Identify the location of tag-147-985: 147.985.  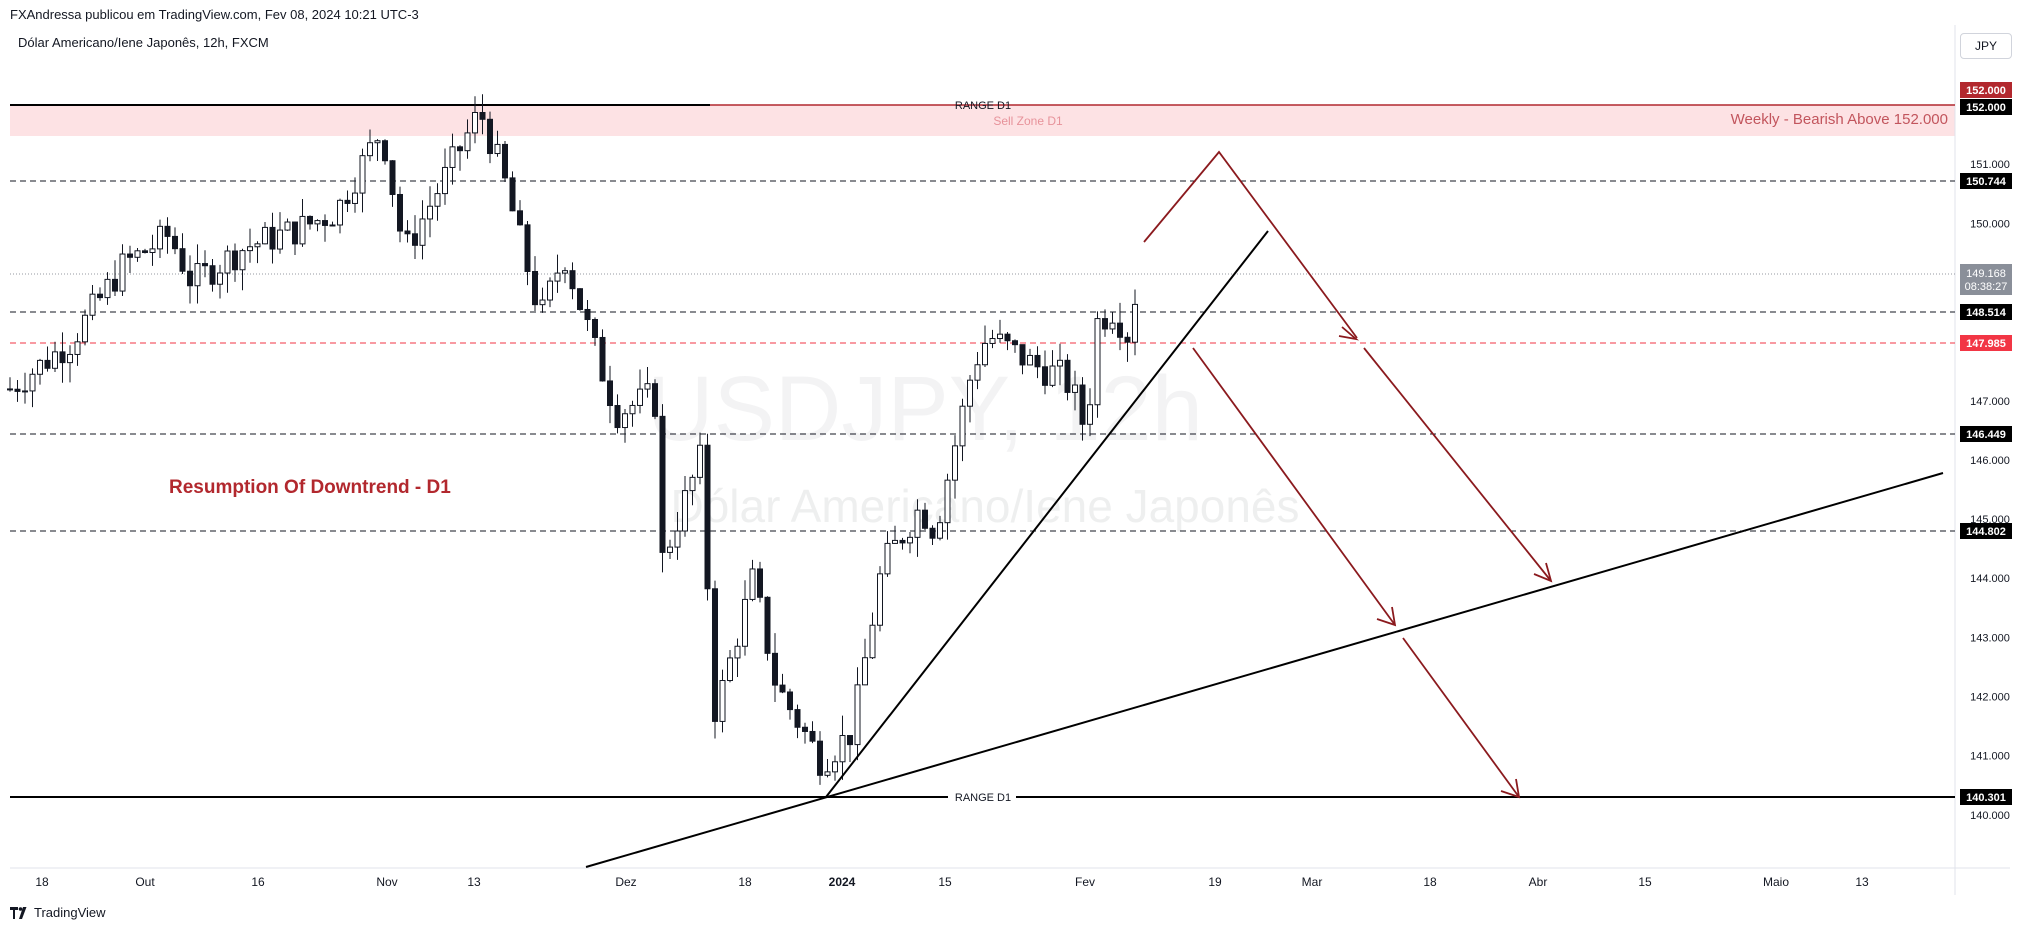
(1986, 344).